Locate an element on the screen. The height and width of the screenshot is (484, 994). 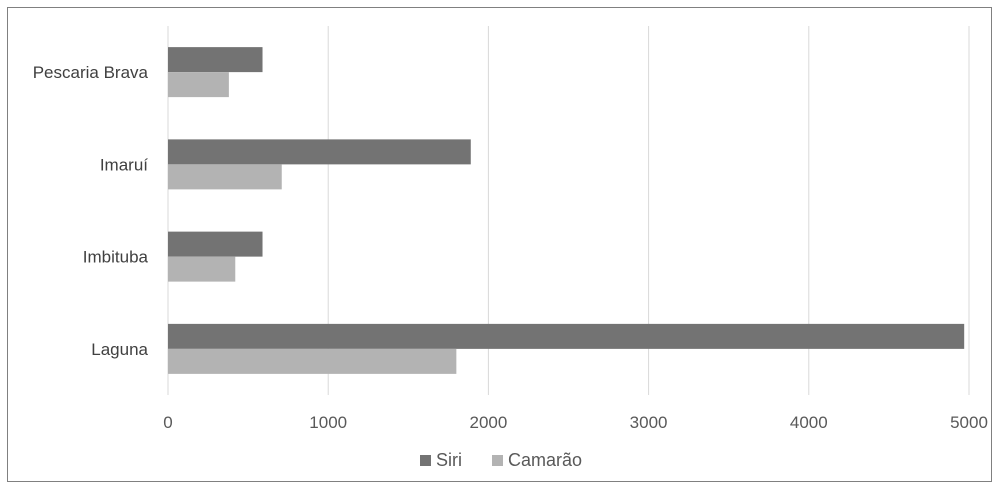
bar-camarão-2 is located at coordinates (202, 269).